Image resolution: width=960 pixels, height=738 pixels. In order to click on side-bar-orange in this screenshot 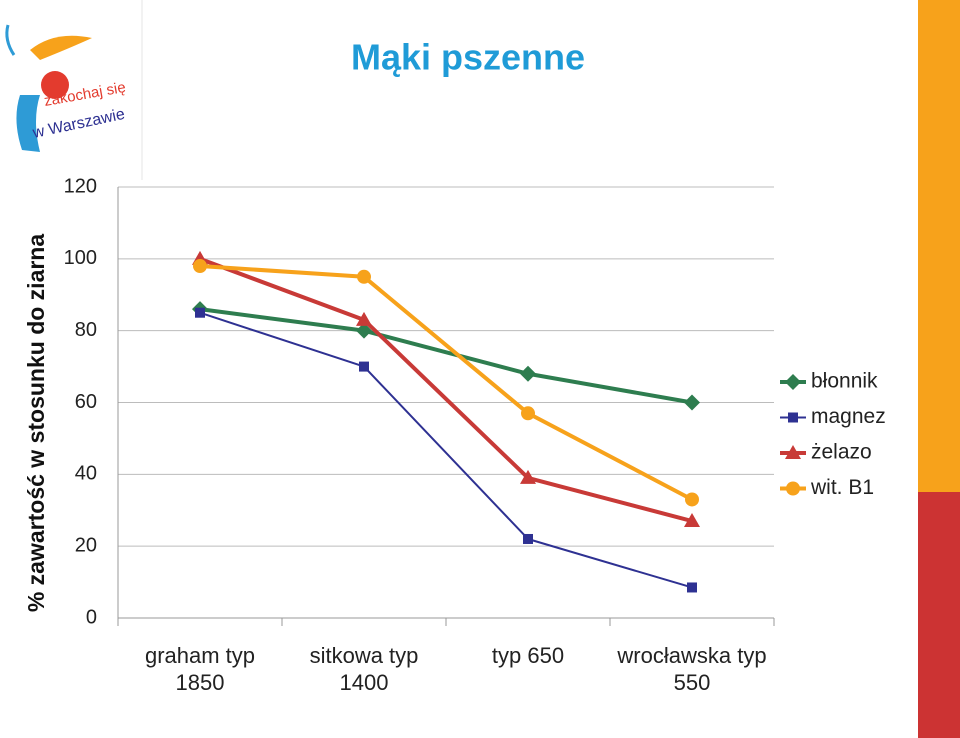, I will do `click(939, 246)`.